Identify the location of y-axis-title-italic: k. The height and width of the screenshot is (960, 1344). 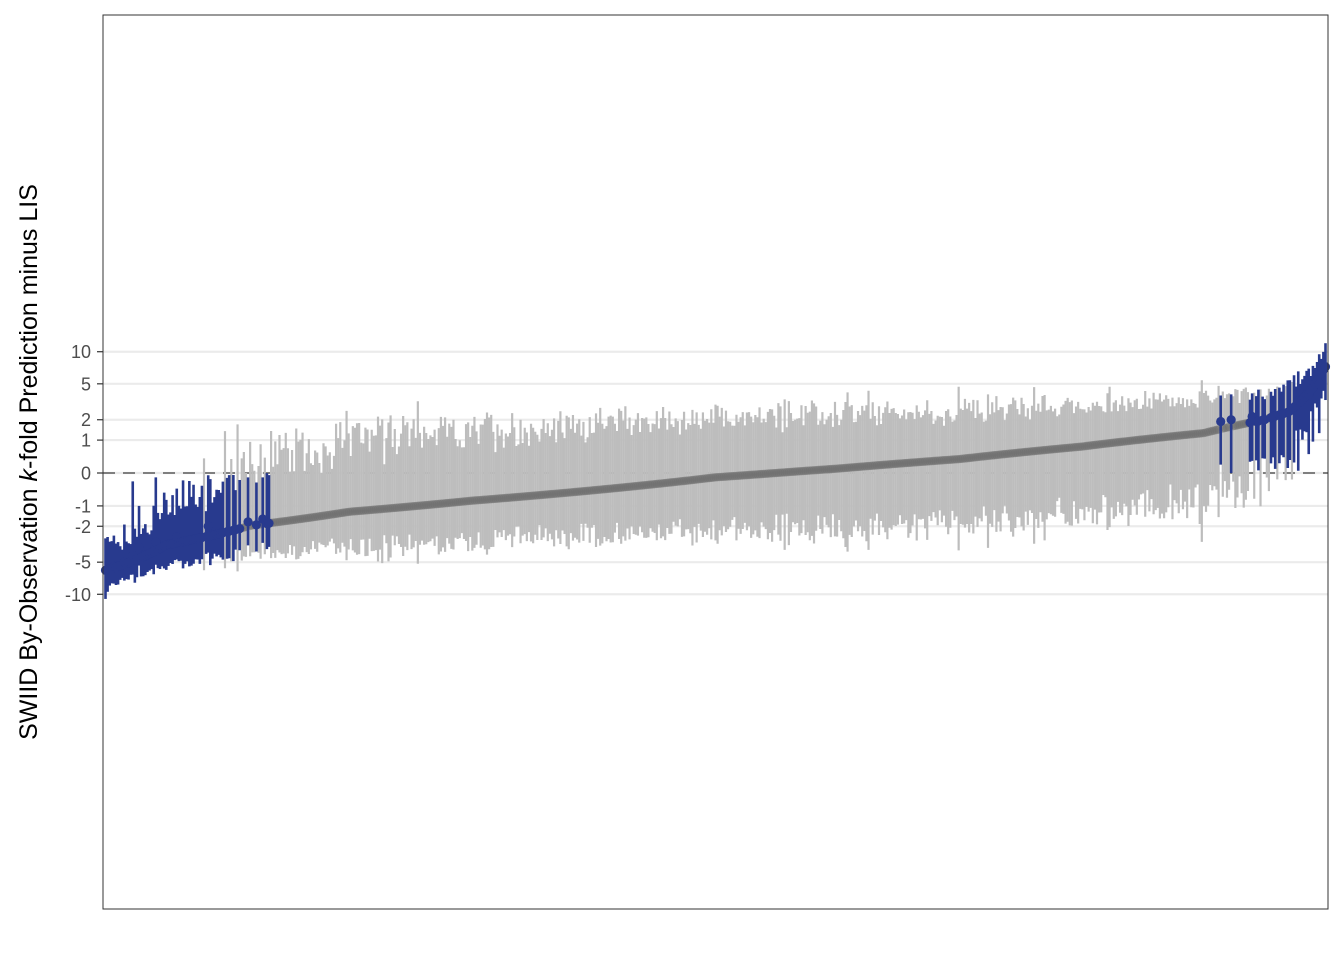
(29, 474).